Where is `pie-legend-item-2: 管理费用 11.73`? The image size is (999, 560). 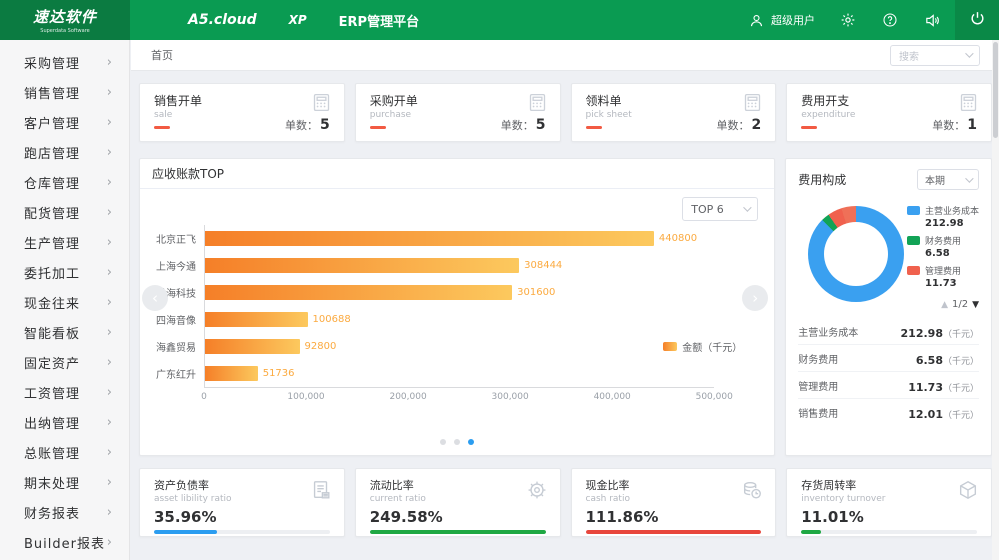
pie-legend-item-2: 管理费用 11.73 is located at coordinates (942, 276).